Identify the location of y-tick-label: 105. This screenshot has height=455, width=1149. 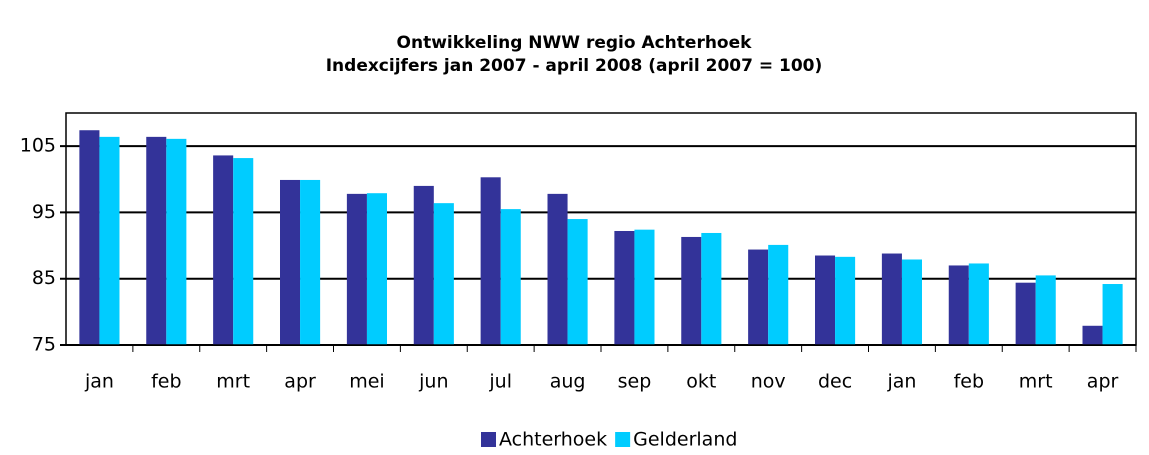
(38, 146).